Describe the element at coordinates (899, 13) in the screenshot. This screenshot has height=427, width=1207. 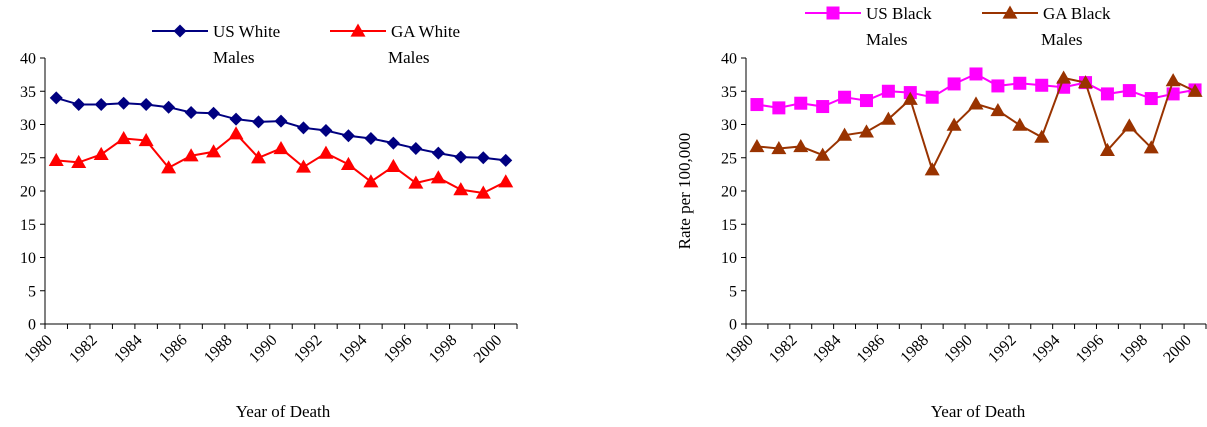
I see `legend-label: US Black` at that location.